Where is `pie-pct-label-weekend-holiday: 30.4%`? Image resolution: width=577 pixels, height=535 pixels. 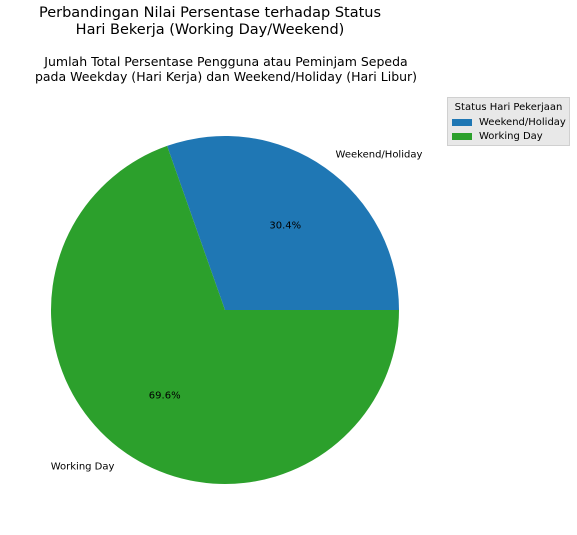
pie-pct-label-weekend-holiday: 30.4% is located at coordinates (285, 225).